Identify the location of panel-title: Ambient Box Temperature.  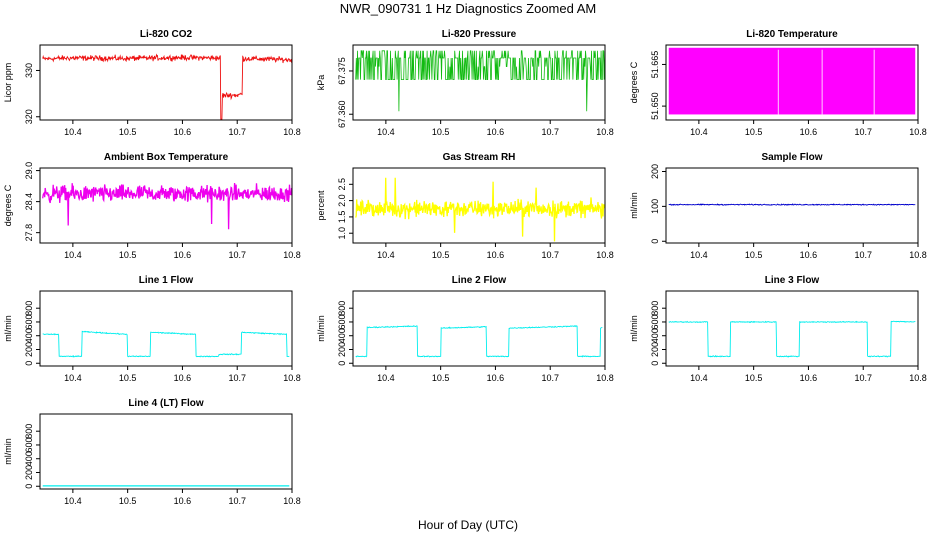
(166, 157).